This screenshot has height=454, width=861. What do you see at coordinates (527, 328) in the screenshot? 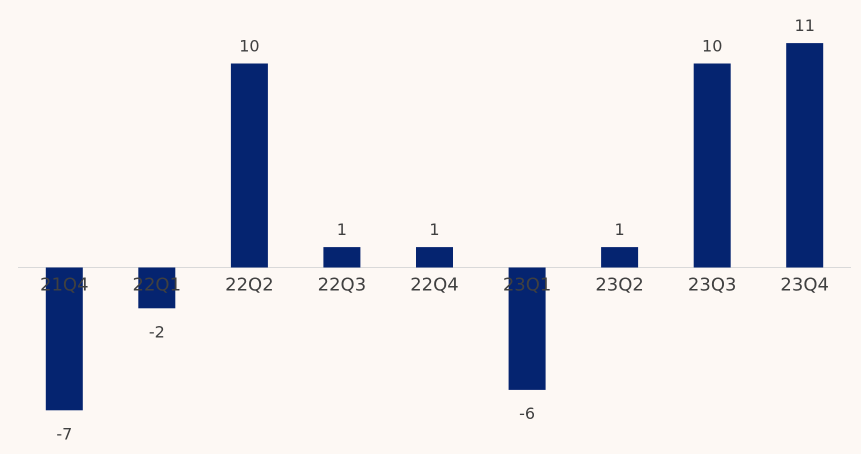
I see `bar-23q1` at bounding box center [527, 328].